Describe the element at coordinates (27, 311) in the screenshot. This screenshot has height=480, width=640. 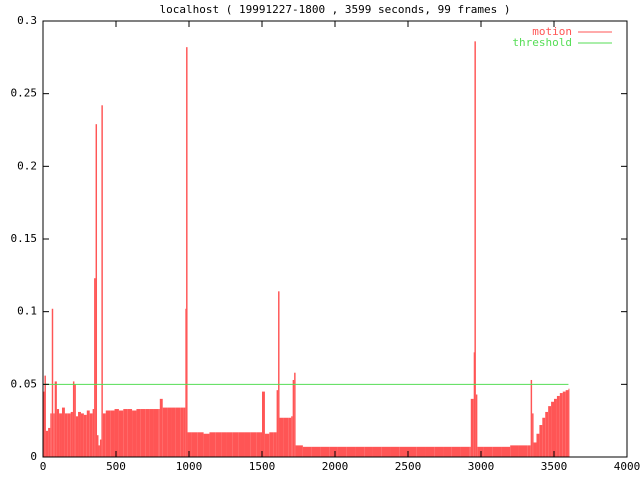
I see `y-tick-label: 0.1` at that location.